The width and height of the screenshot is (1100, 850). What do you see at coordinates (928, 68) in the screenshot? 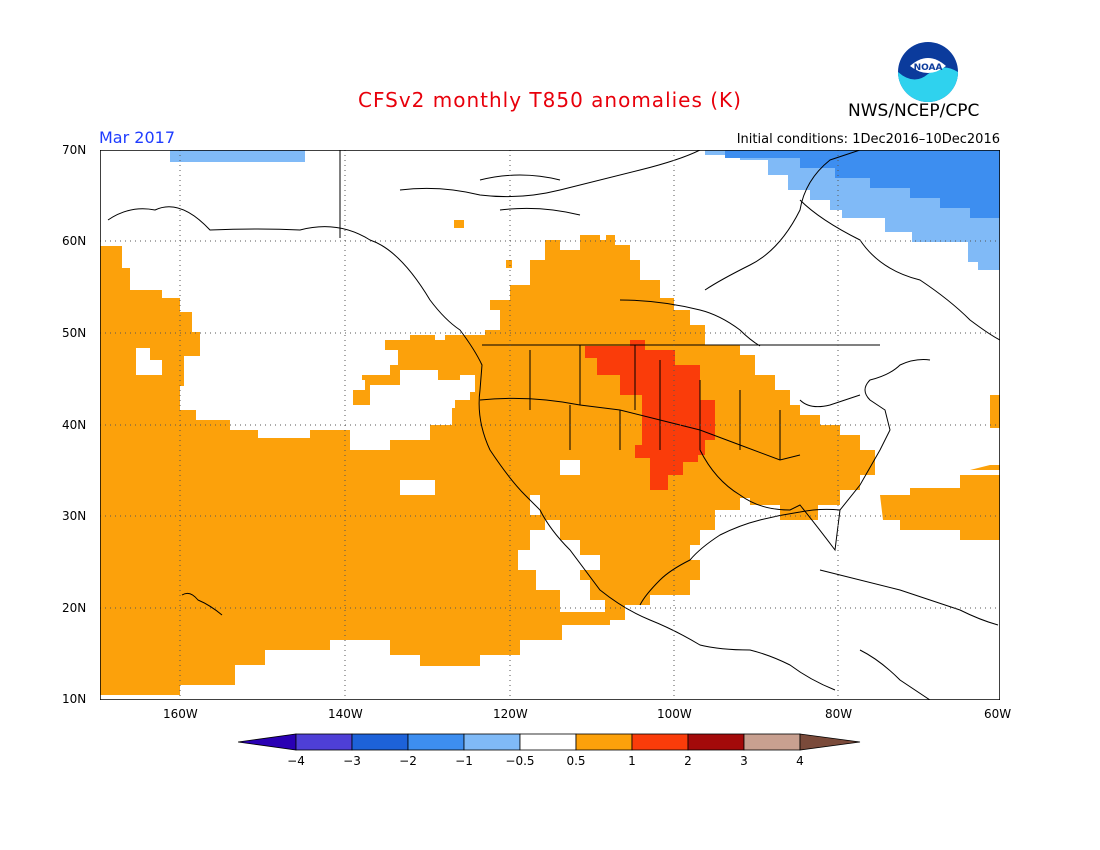
I see `svg-text: NOAA` at bounding box center [928, 68].